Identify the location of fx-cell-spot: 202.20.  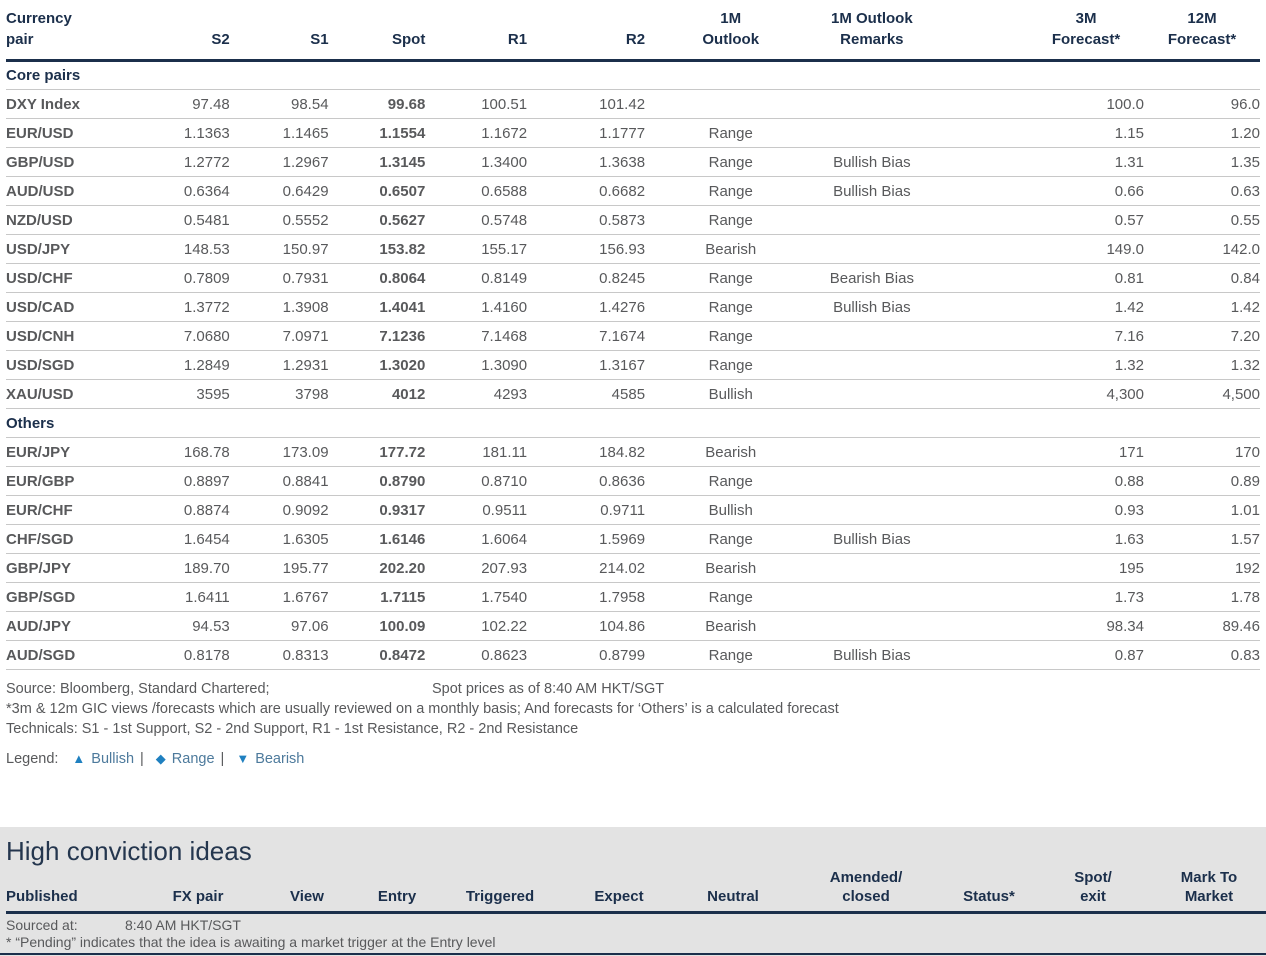
(377, 568).